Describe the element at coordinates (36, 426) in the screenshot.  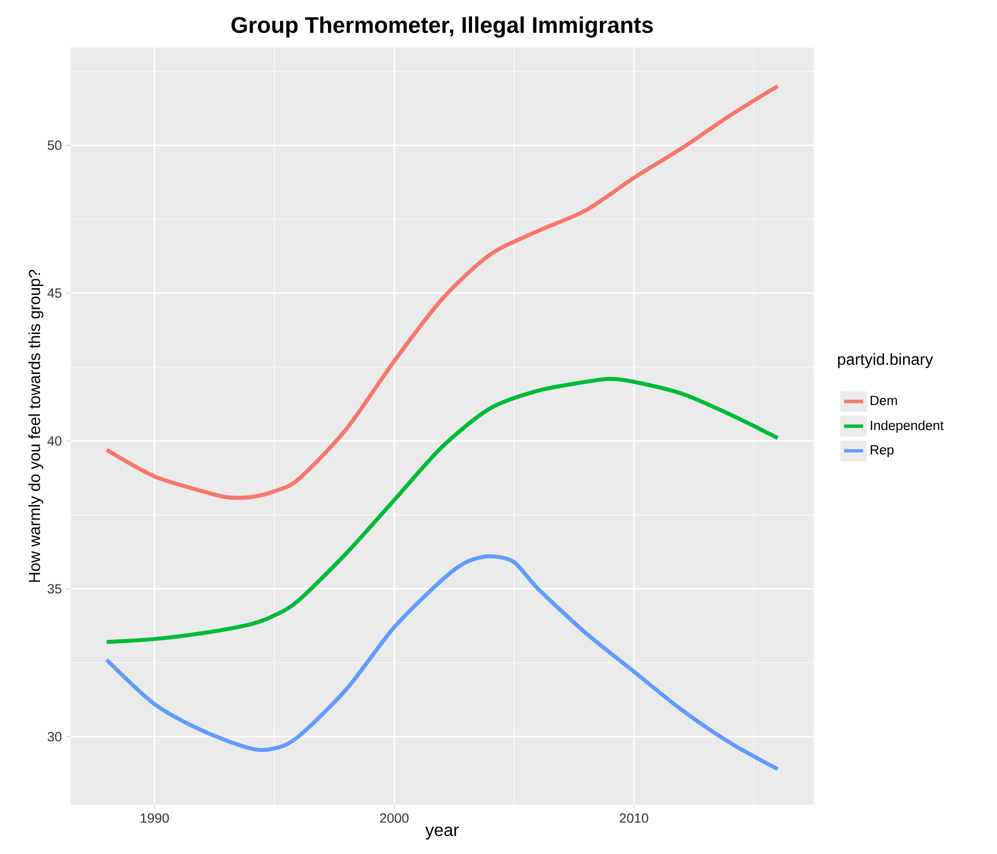
I see `y-axis-title: How warmly do you feel towards this group?` at that location.